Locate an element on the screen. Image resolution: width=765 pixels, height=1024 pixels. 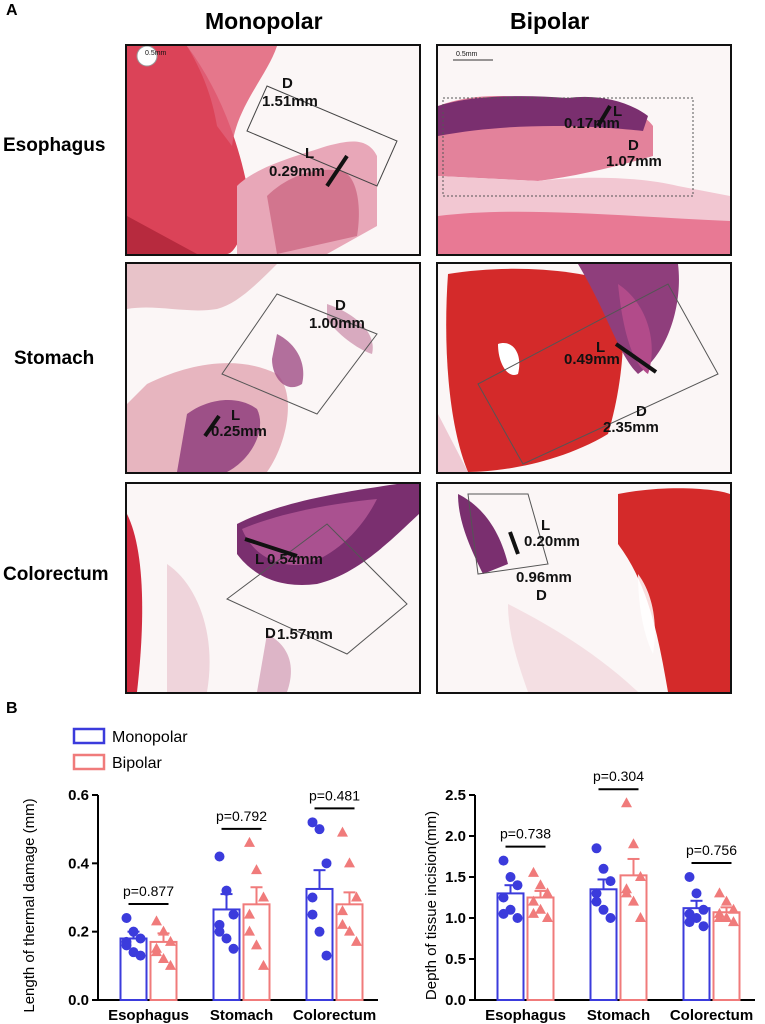
length-value: 0.25mm is located at coordinates (239, 431).